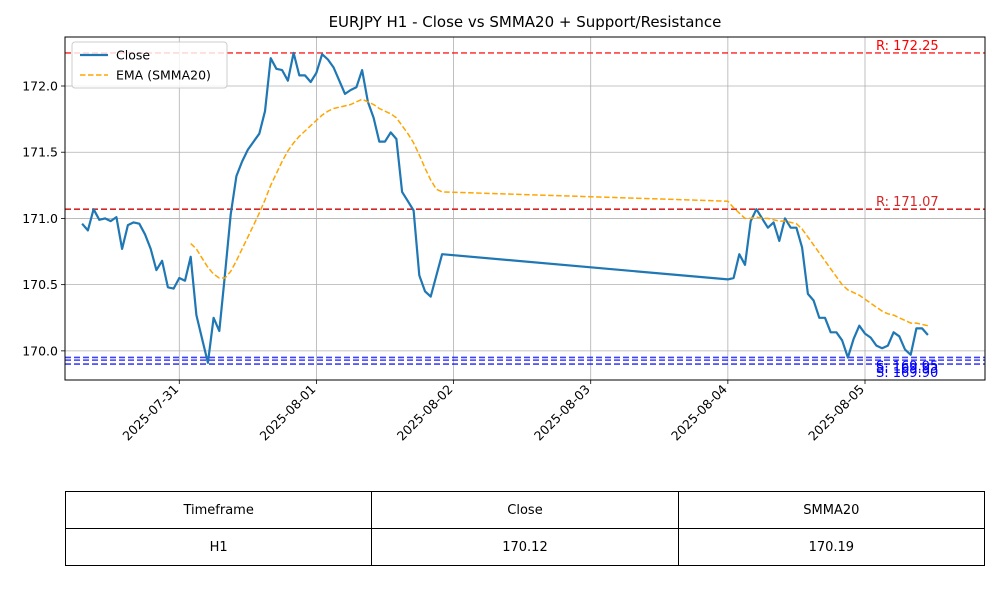 The image size is (1000, 600). Describe the element at coordinates (163, 75) in the screenshot. I see `legend-label: EMA (SMMA20)` at that location.